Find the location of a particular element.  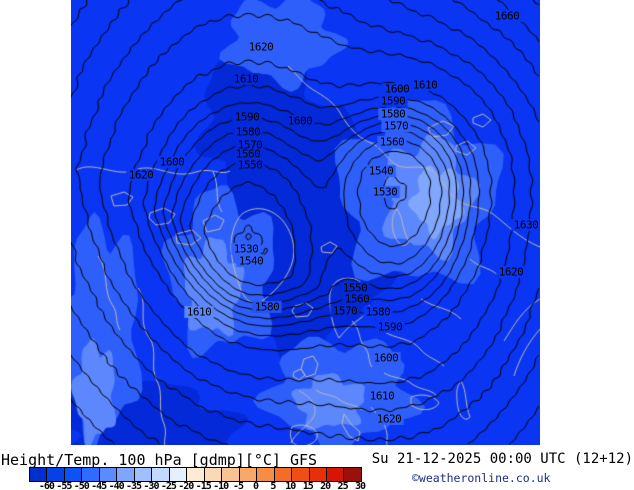

colorbar-tick: -10 is located at coordinates (221, 485).